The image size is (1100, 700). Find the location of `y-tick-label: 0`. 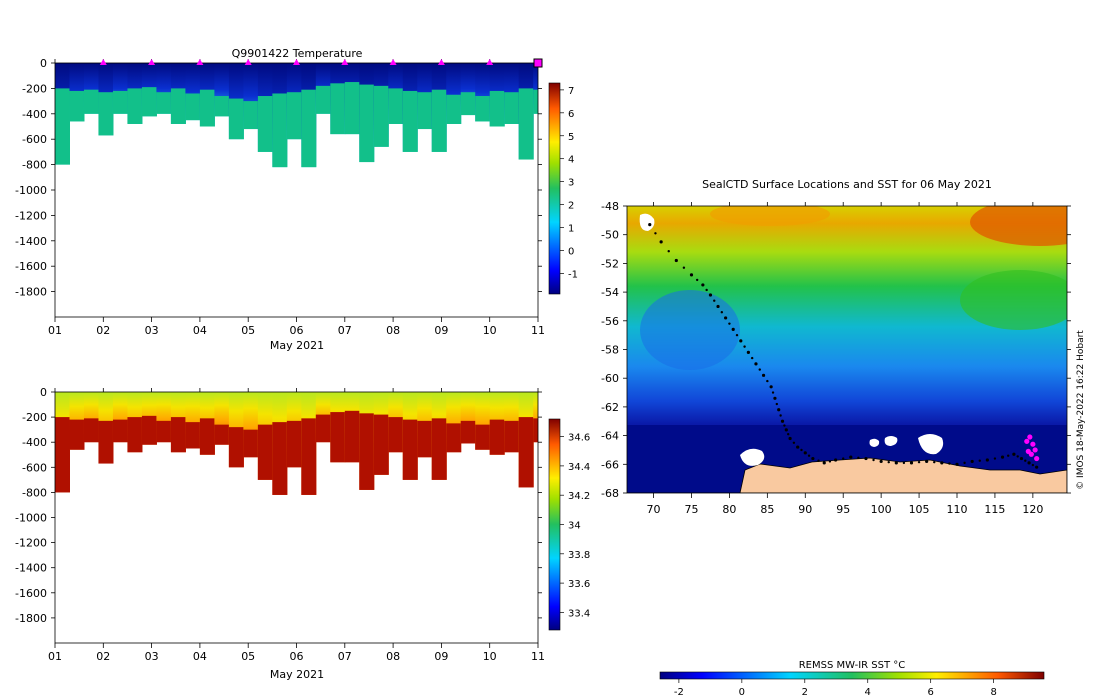

y-tick-label: 0 is located at coordinates (43, 63).